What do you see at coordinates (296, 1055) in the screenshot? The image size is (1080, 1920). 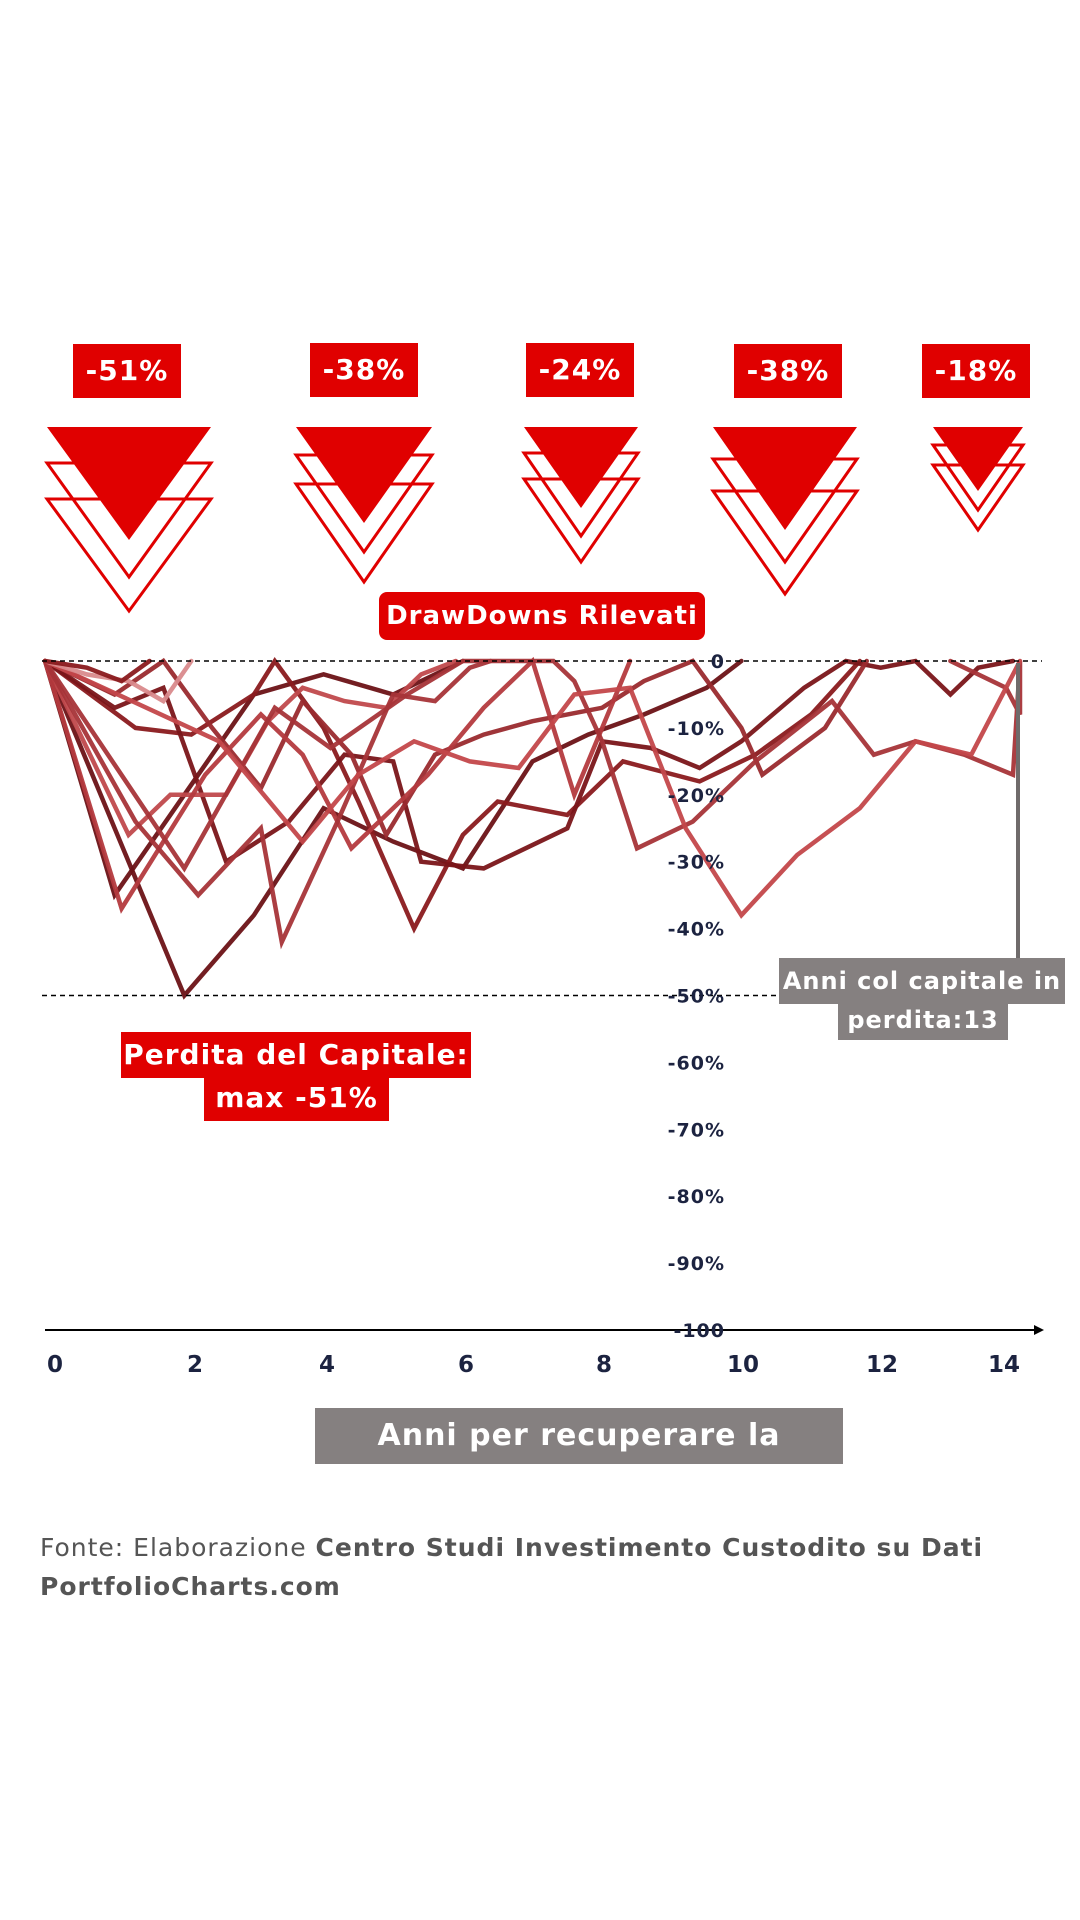 I see `max-loss-label-line1: Perdita del Capitale:` at bounding box center [296, 1055].